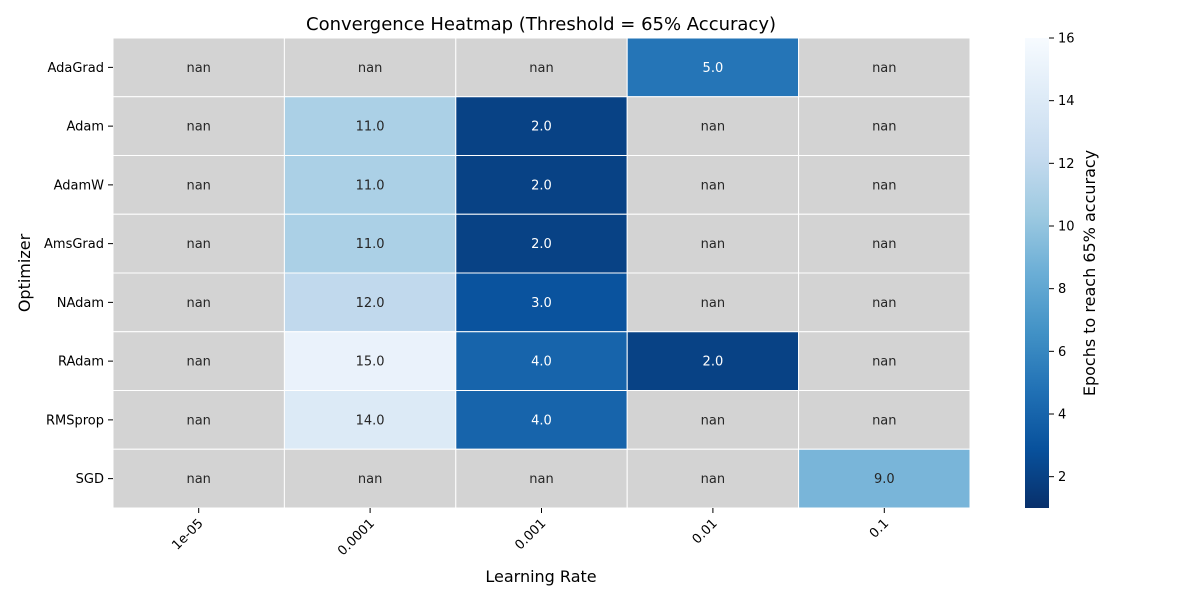  I want to click on colorbar-tick-label: 2, so click(1062, 477).